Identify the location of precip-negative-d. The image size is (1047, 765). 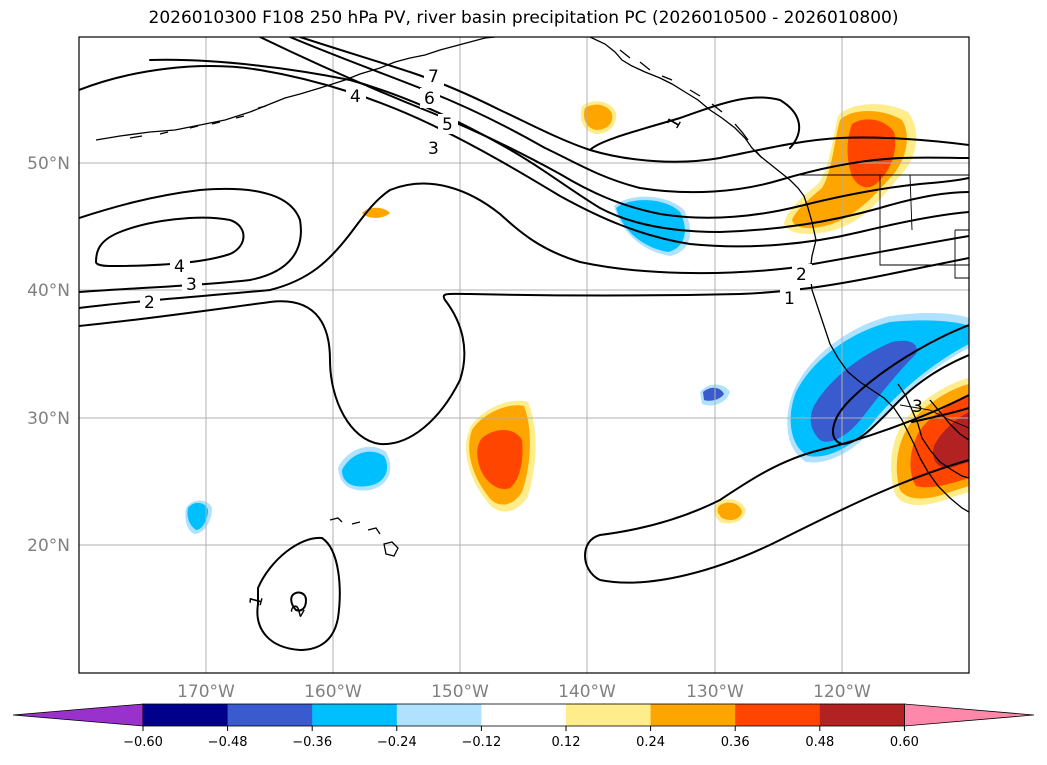
(365, 469).